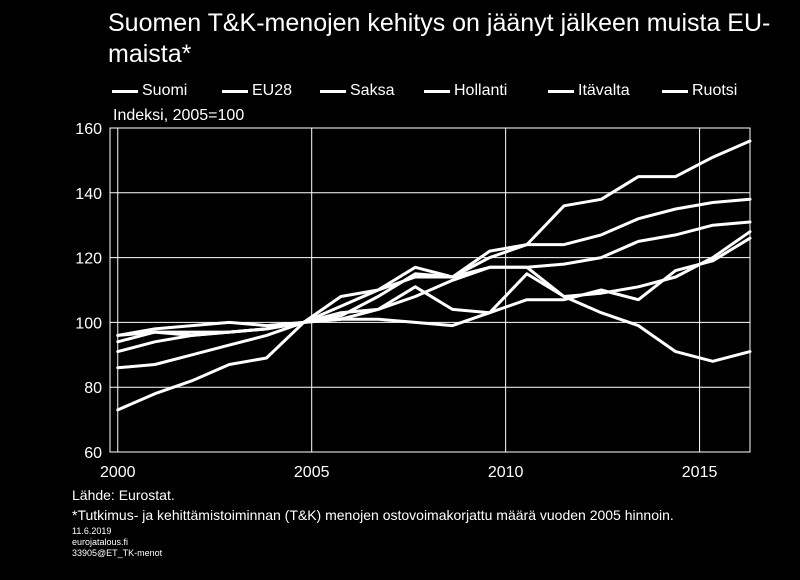 The height and width of the screenshot is (580, 800). What do you see at coordinates (88, 194) in the screenshot?
I see `y-tick-label: 140` at bounding box center [88, 194].